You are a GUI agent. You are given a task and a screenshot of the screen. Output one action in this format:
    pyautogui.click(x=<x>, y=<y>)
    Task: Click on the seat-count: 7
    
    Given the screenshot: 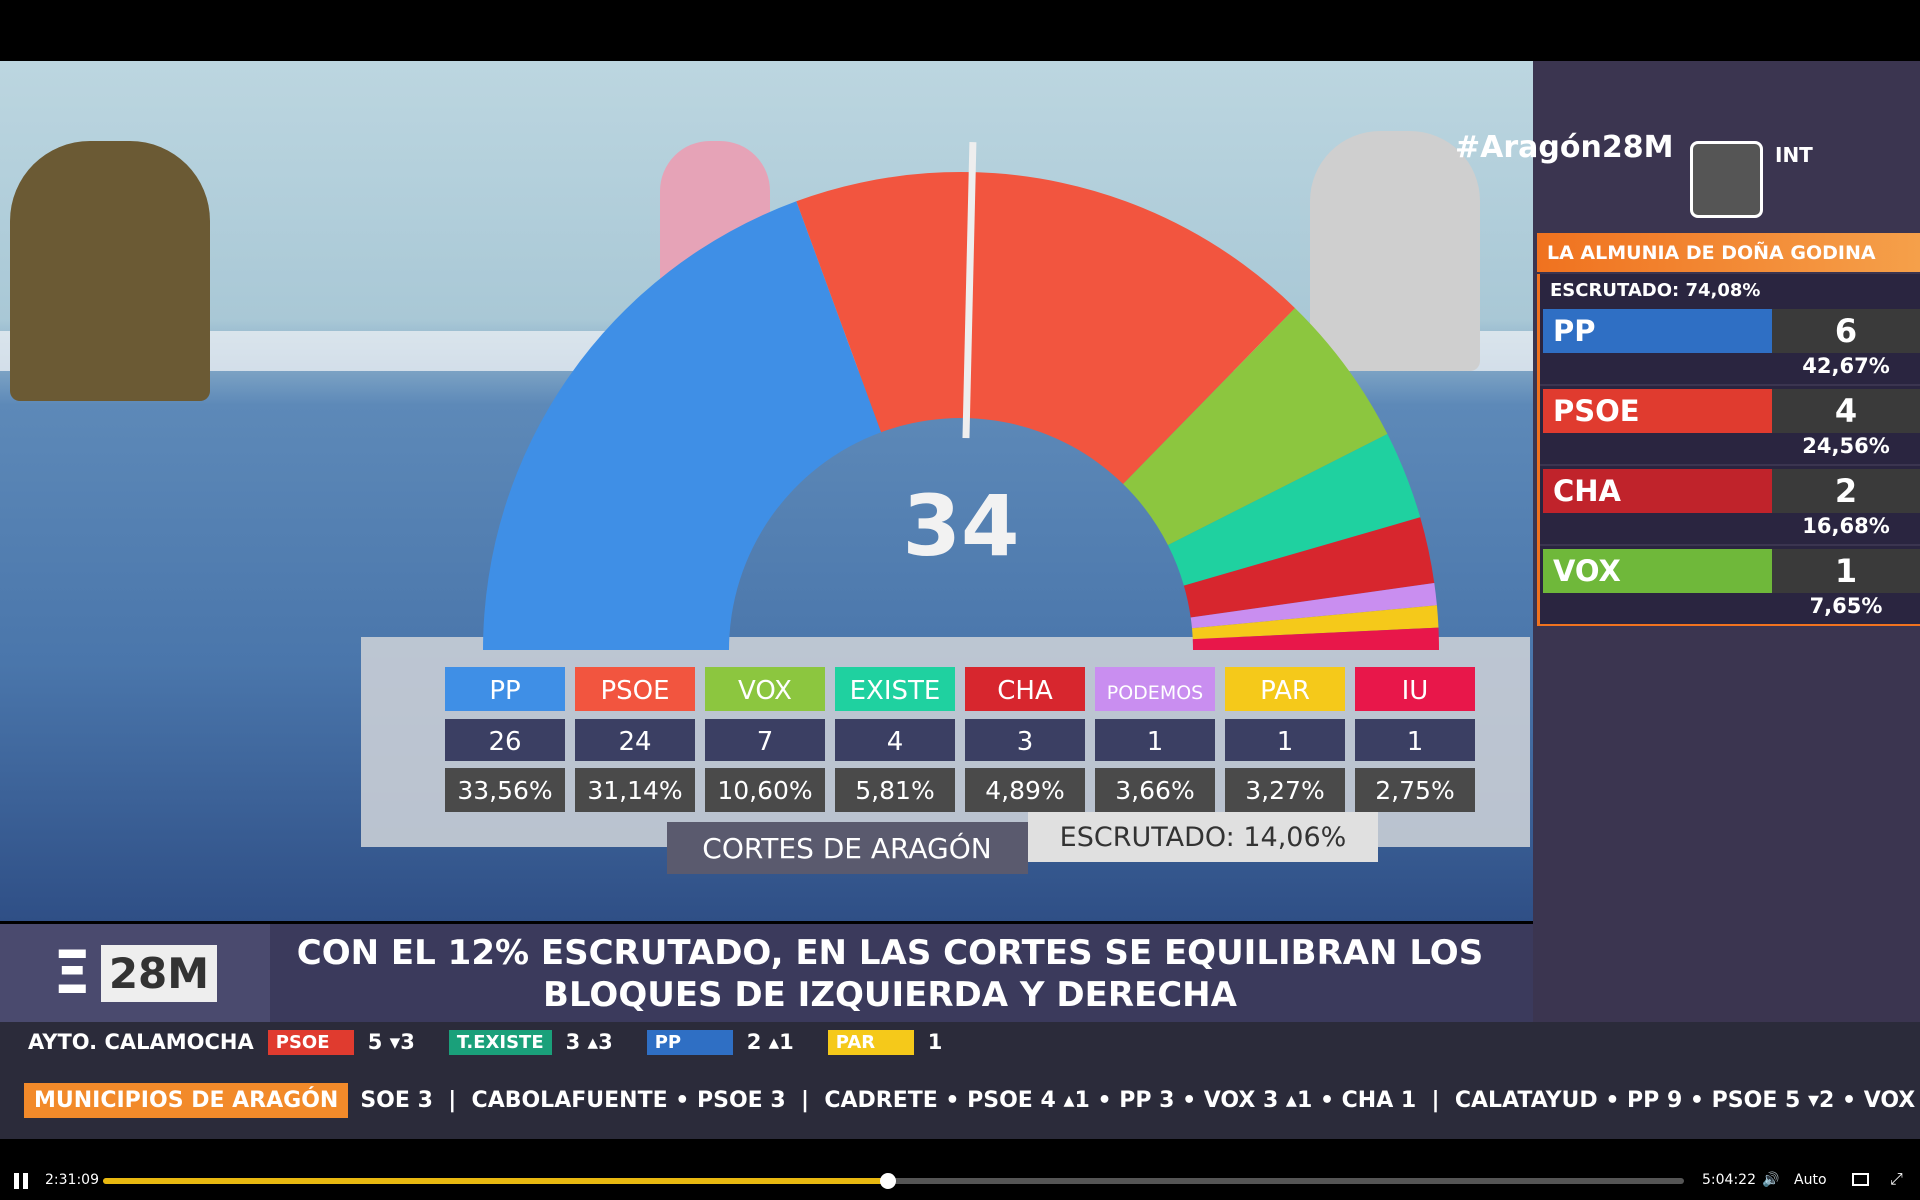 What is the action you would take?
    pyautogui.click(x=765, y=742)
    